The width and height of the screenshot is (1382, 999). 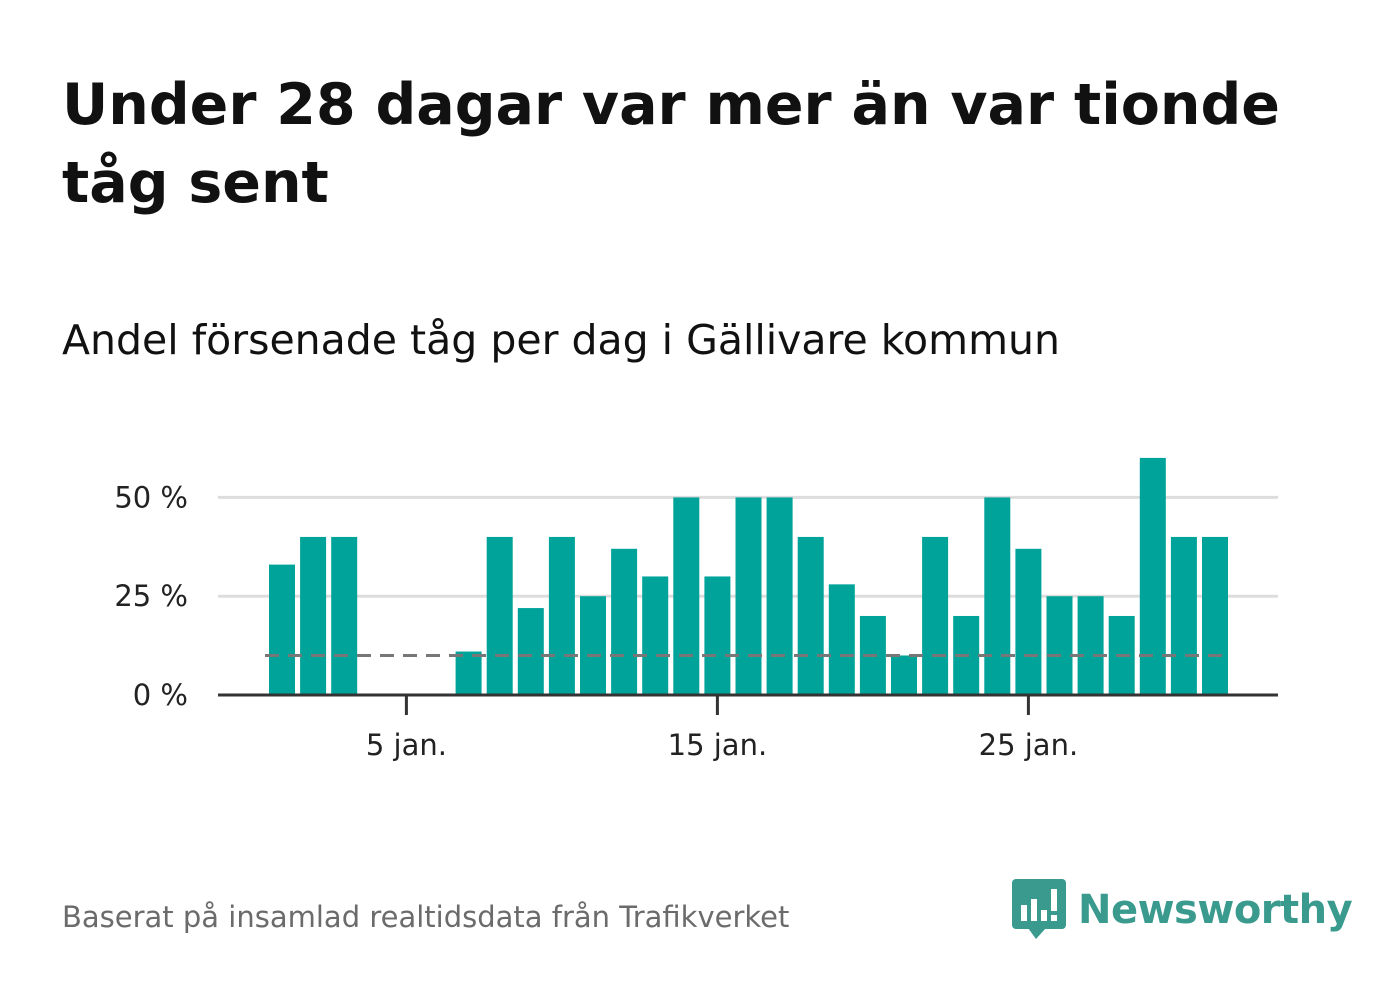 I want to click on x-tick-label: 25 jan., so click(x=1029, y=745).